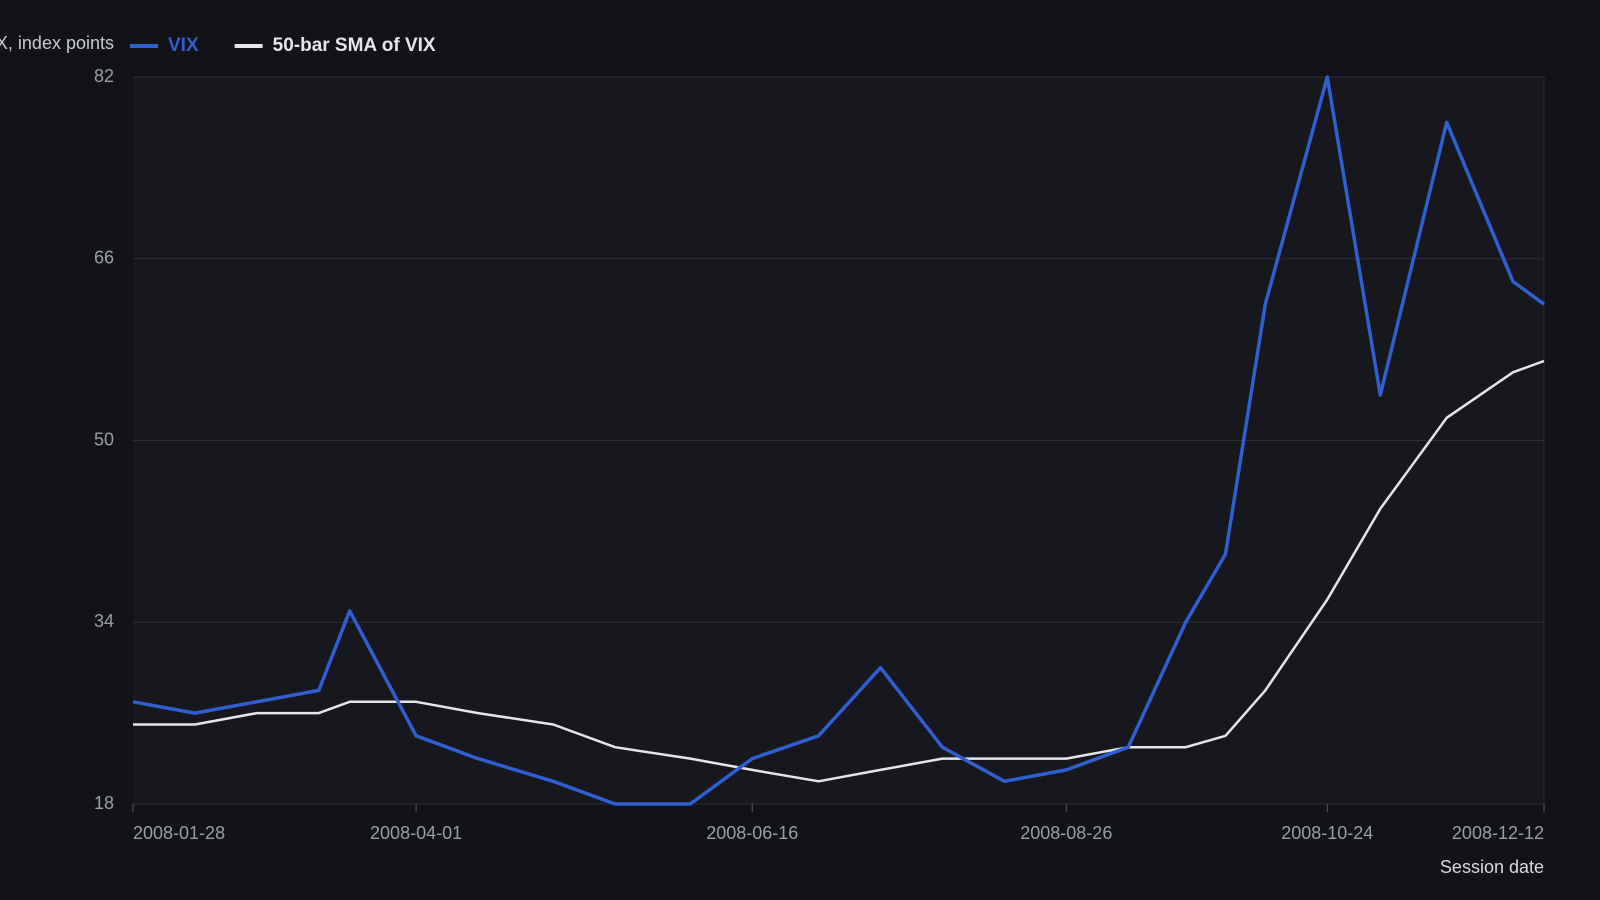 This screenshot has width=1600, height=900. I want to click on x-tick-label: 2008-12-12, so click(1498, 833).